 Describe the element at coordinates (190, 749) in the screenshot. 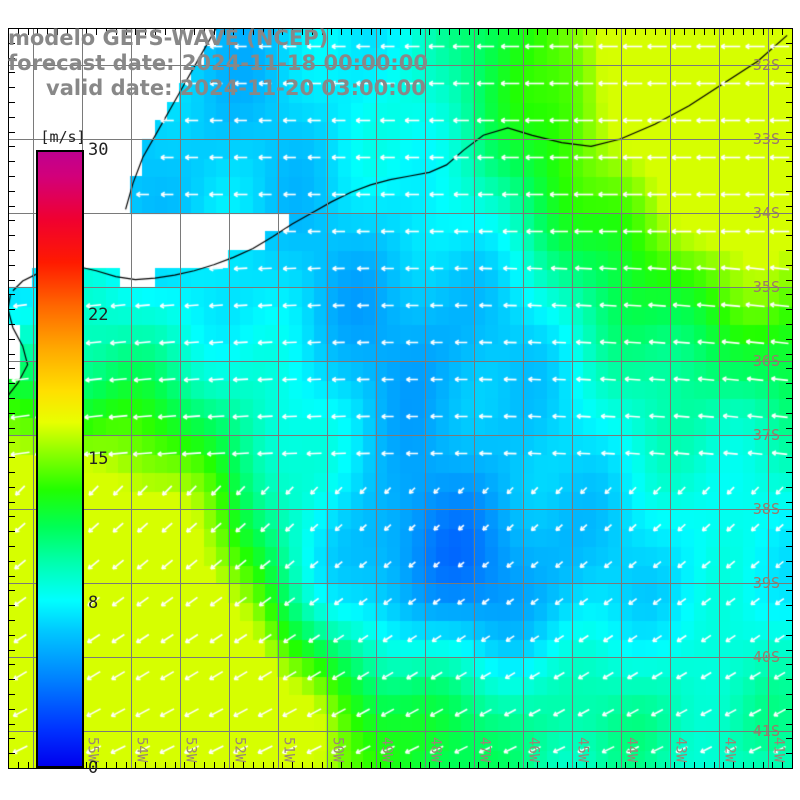

I see `longitude-tick-label: 53W` at that location.